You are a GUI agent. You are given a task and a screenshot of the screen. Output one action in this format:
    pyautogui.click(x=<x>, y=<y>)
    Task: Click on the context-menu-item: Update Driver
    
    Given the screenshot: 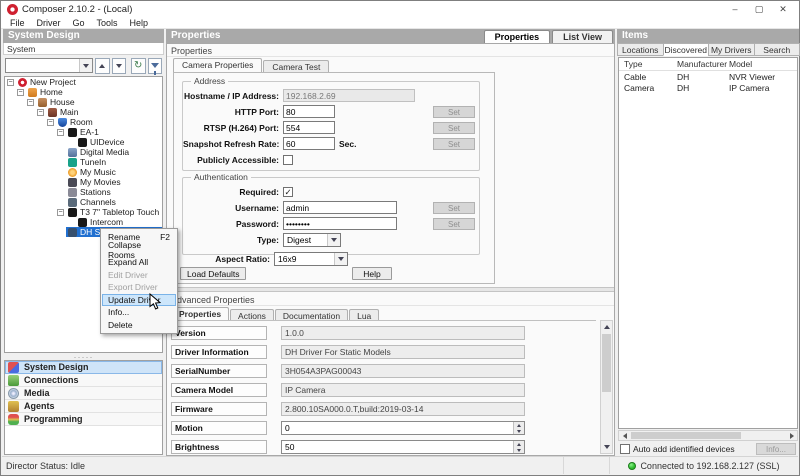 What is the action you would take?
    pyautogui.click(x=139, y=299)
    